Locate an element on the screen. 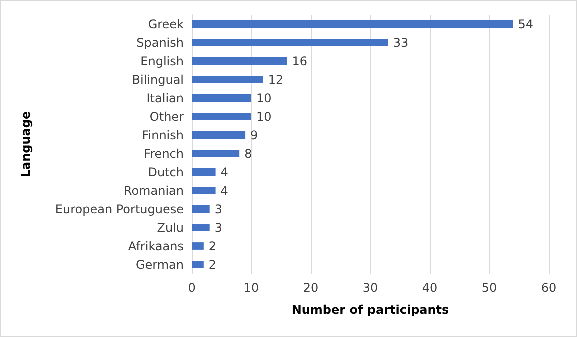  y-tick-label: Other is located at coordinates (167, 117).